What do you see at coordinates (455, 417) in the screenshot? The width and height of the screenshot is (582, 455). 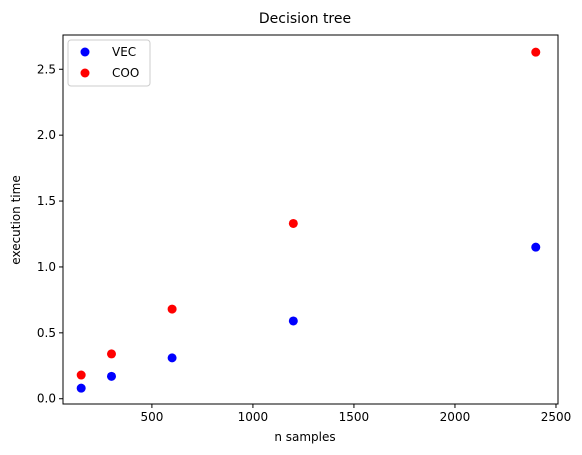 I see `x-tick-label: 2000` at bounding box center [455, 417].